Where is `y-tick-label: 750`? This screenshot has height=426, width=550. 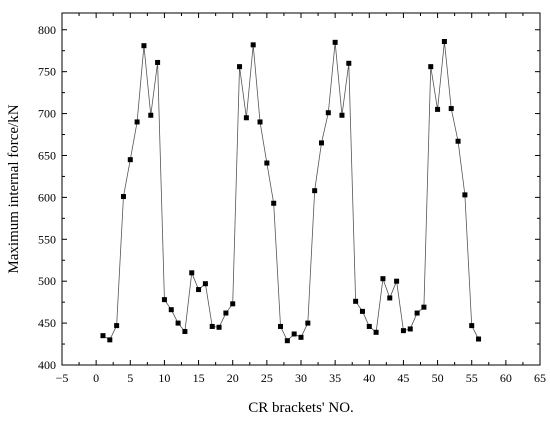 y-tick-label: 750 is located at coordinates (47, 72).